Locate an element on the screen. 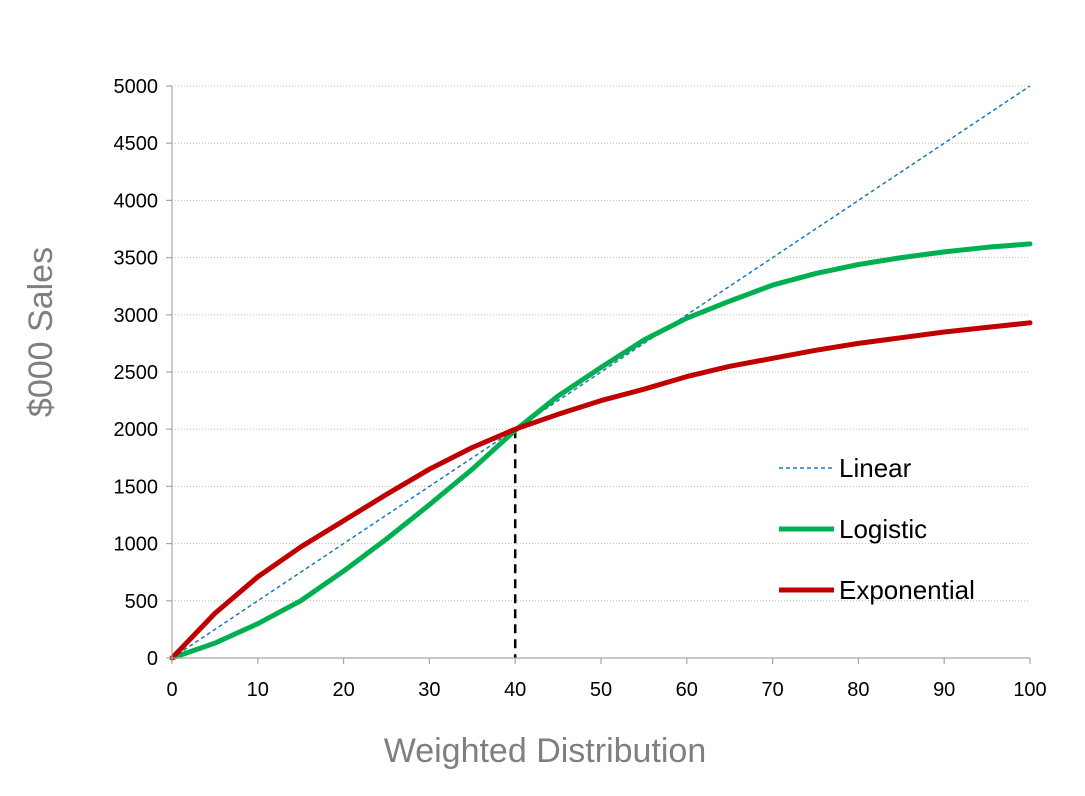 The width and height of the screenshot is (1085, 796). y-tick-label-4: 2000 is located at coordinates (136, 430).